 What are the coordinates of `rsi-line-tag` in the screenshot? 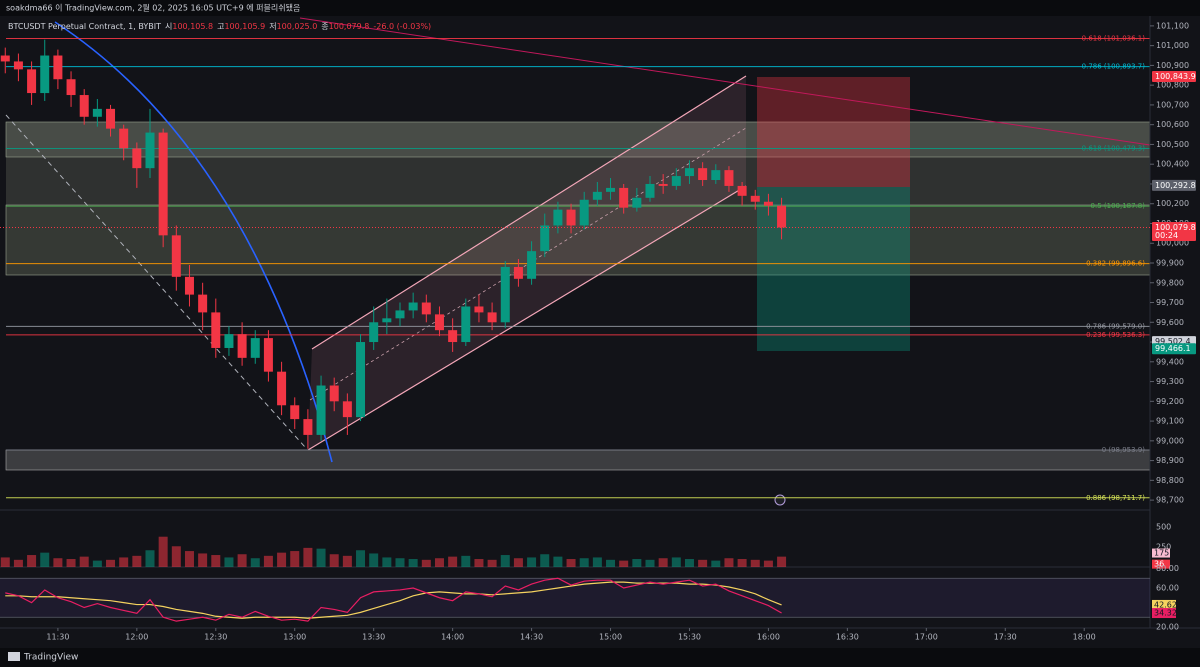 It's located at (1164, 613).